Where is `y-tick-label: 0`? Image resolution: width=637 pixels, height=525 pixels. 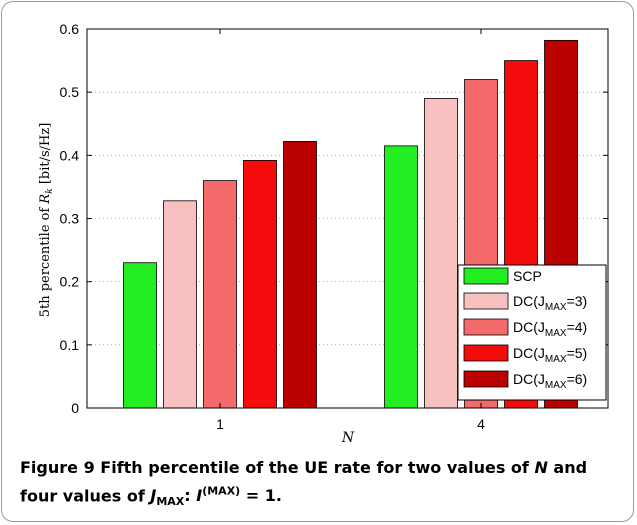
y-tick-label: 0 is located at coordinates (75, 408).